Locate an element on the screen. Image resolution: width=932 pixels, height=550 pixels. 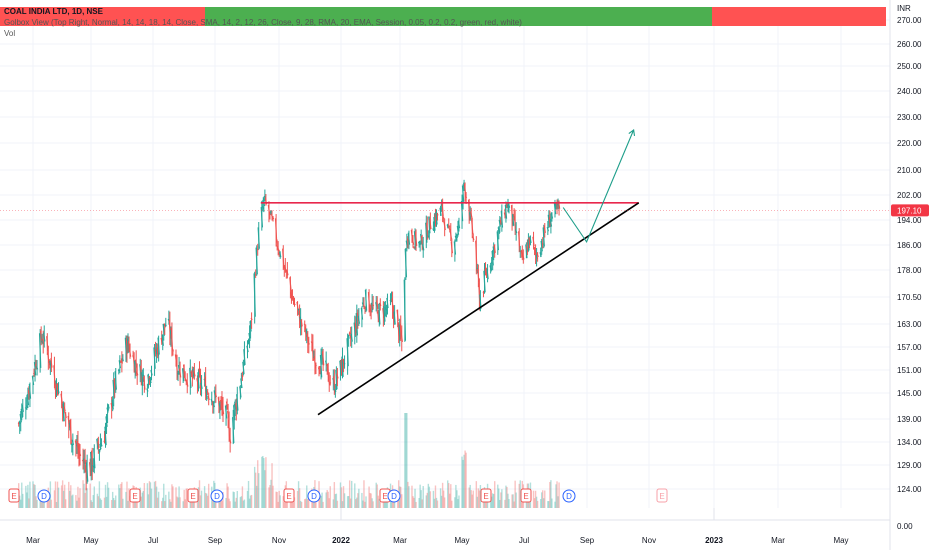
symbol-title: COAL INDIA LTD, 1D, NSE is located at coordinates (53, 11).